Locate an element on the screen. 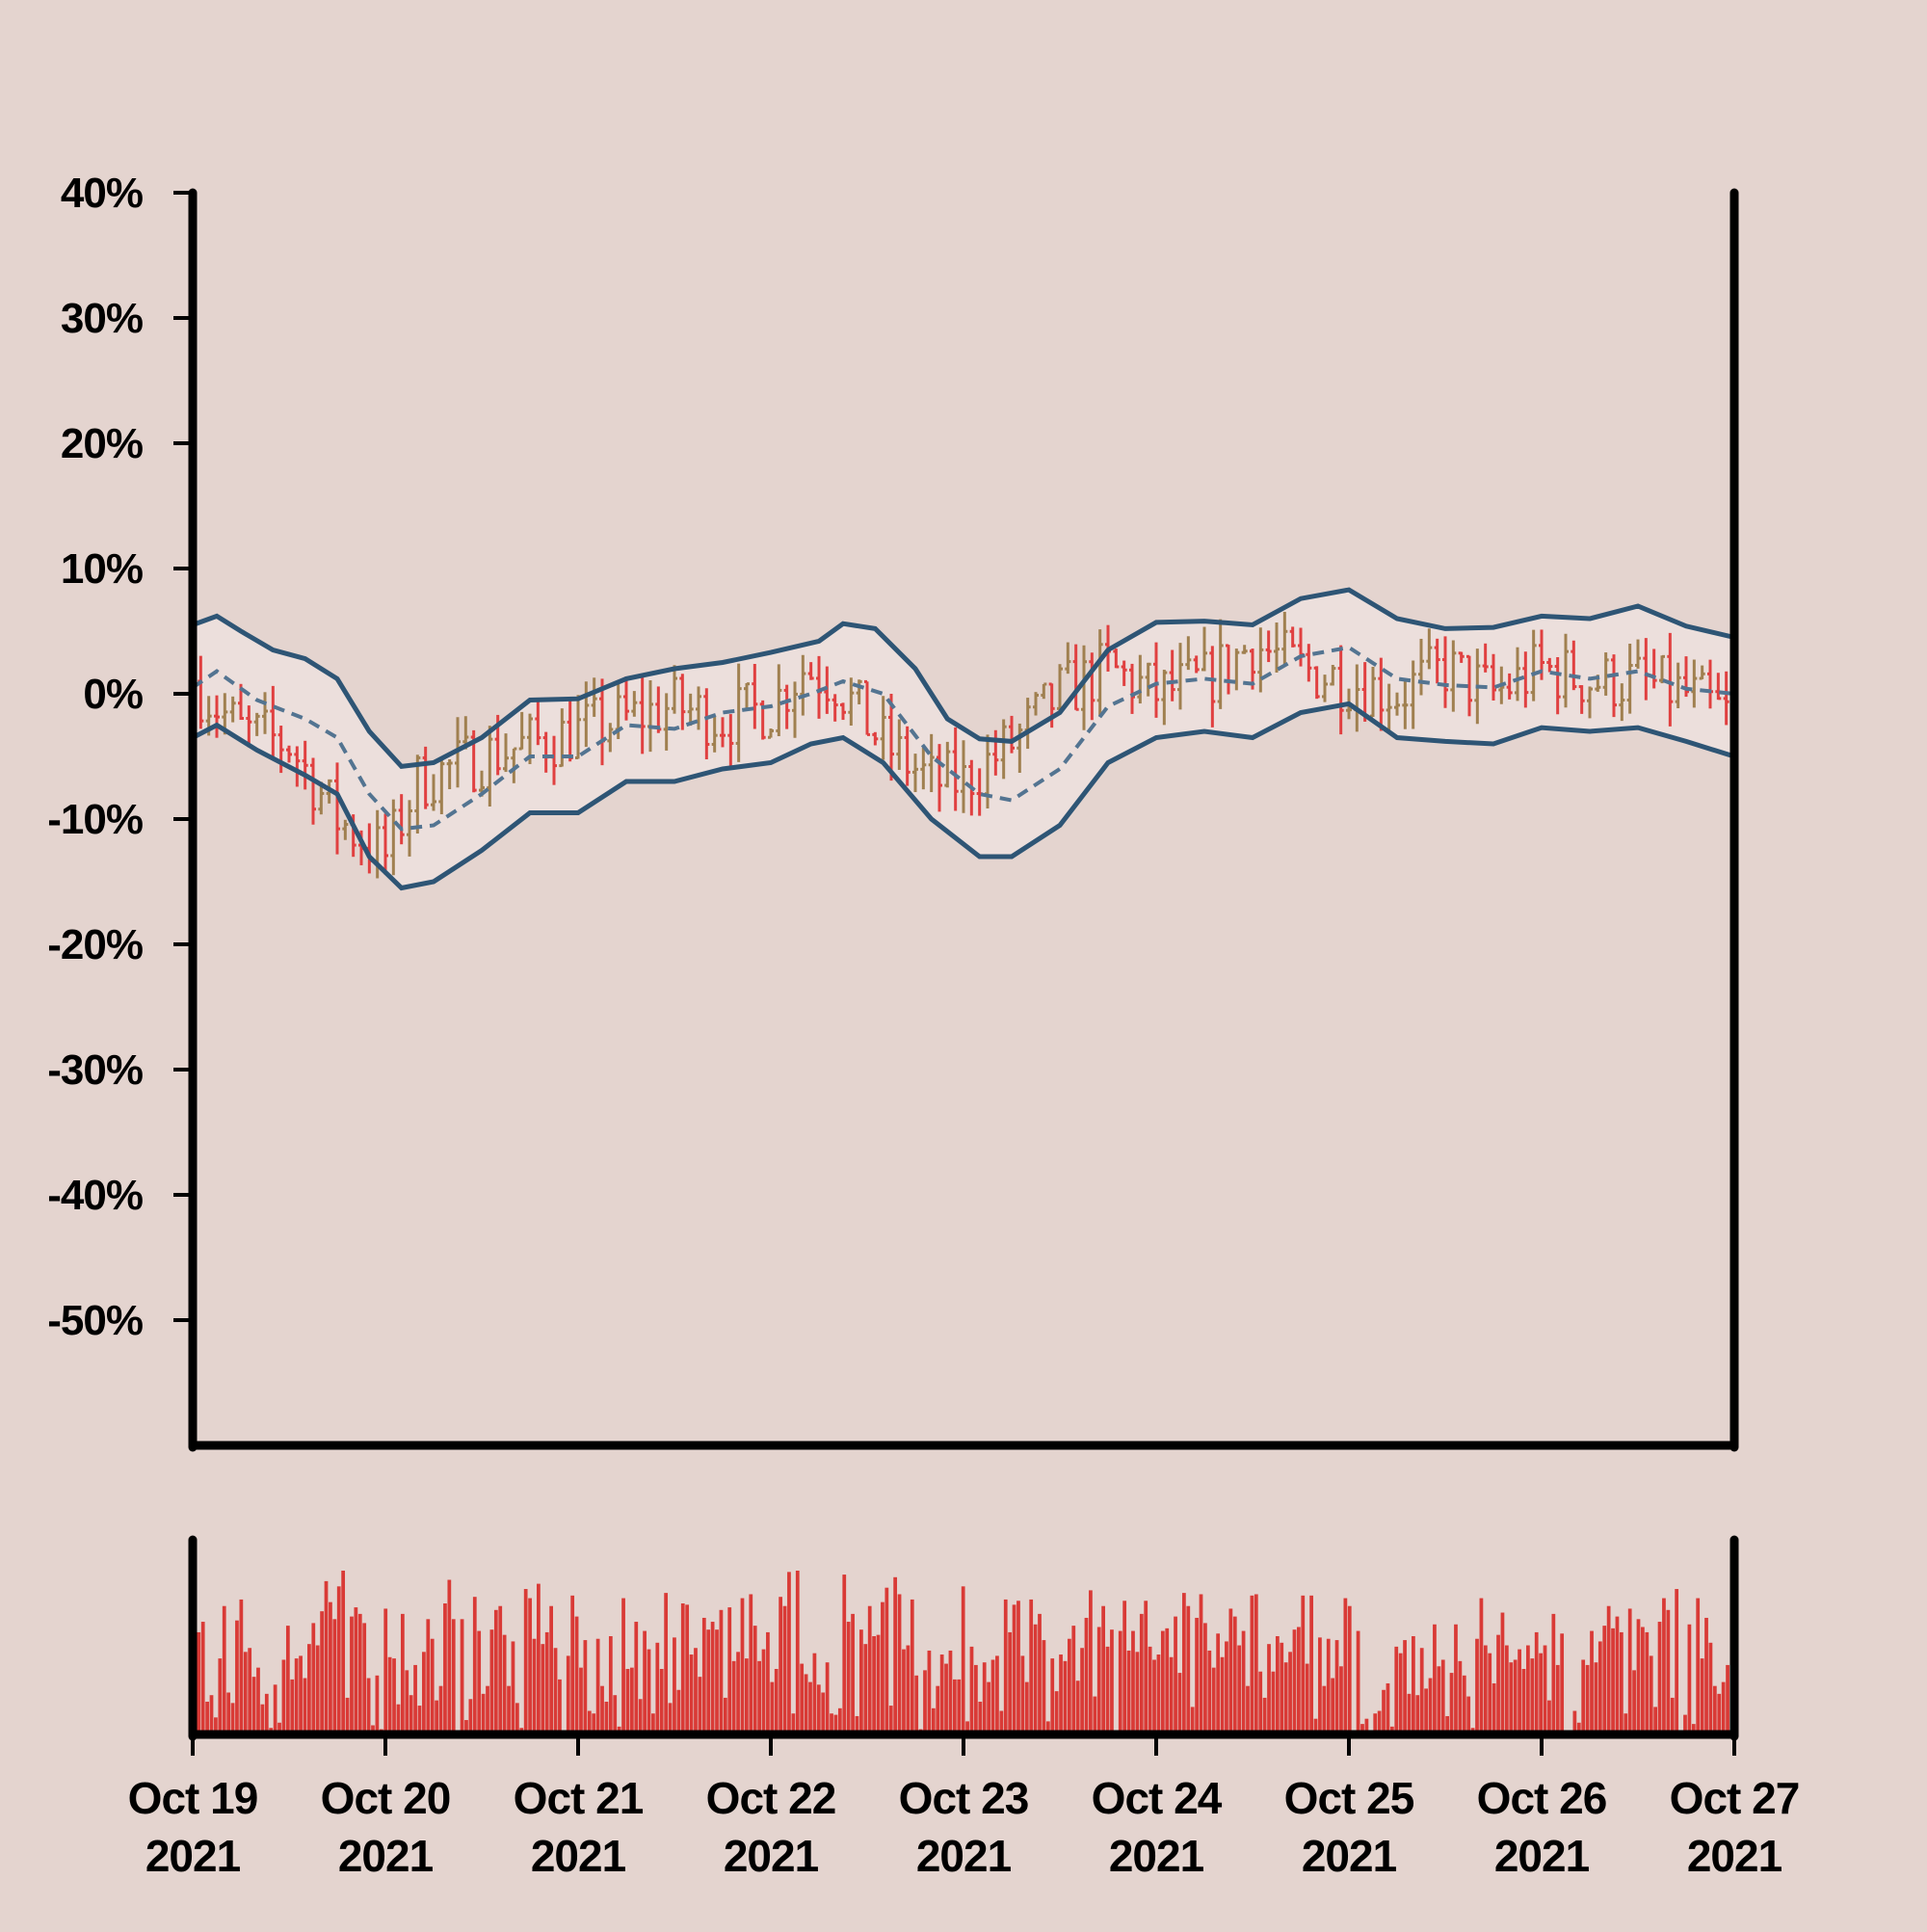 The height and width of the screenshot is (1932, 1927). y-tick-label: -10% is located at coordinates (95, 819).